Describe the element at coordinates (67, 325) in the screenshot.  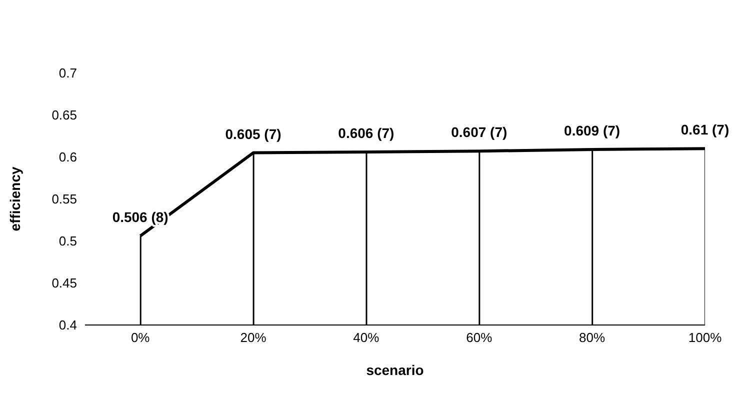
I see `y-tick-label: 0.4` at that location.